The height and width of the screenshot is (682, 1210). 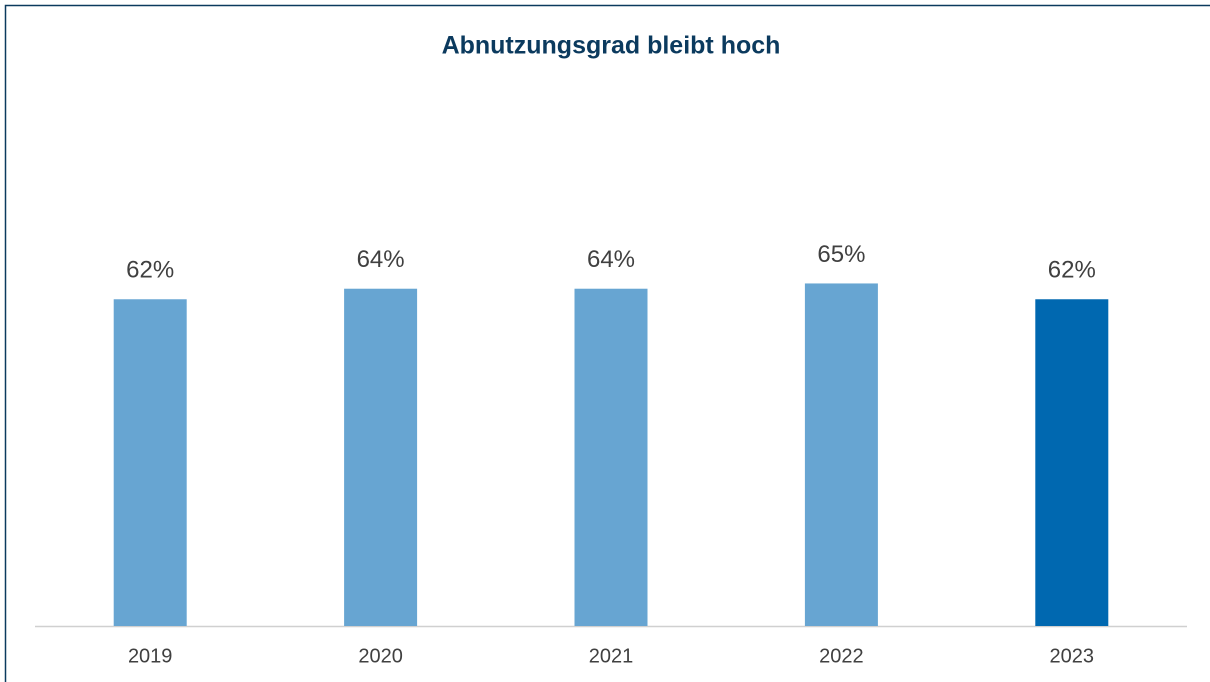 I want to click on x-tick-label: 2022, so click(x=841, y=656).